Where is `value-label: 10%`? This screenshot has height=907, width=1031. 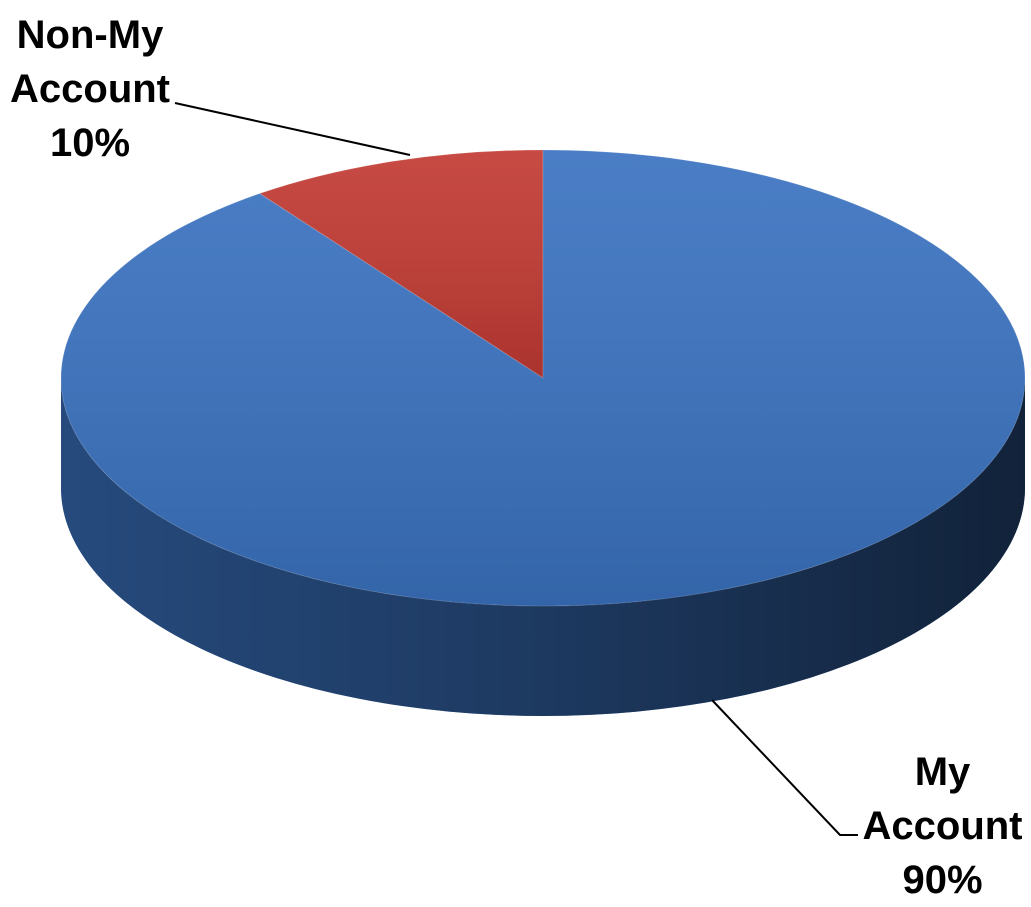 value-label: 10% is located at coordinates (90, 143).